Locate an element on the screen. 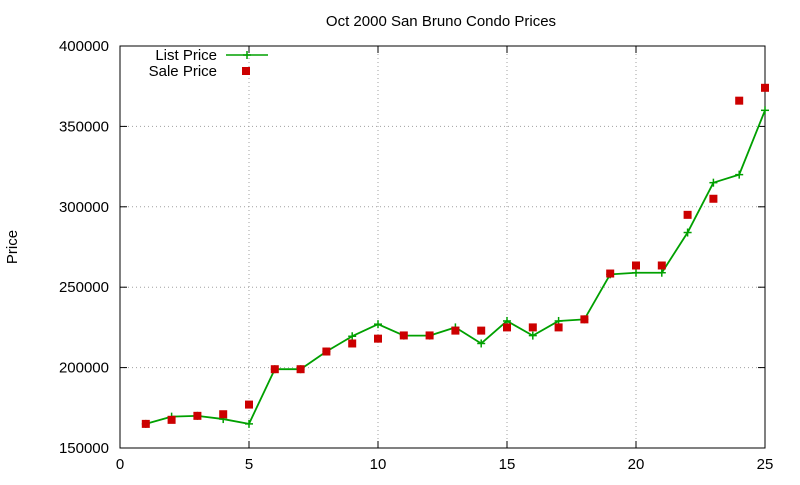 The width and height of the screenshot is (800, 485). y-tick-label: 400000 is located at coordinates (84, 46).